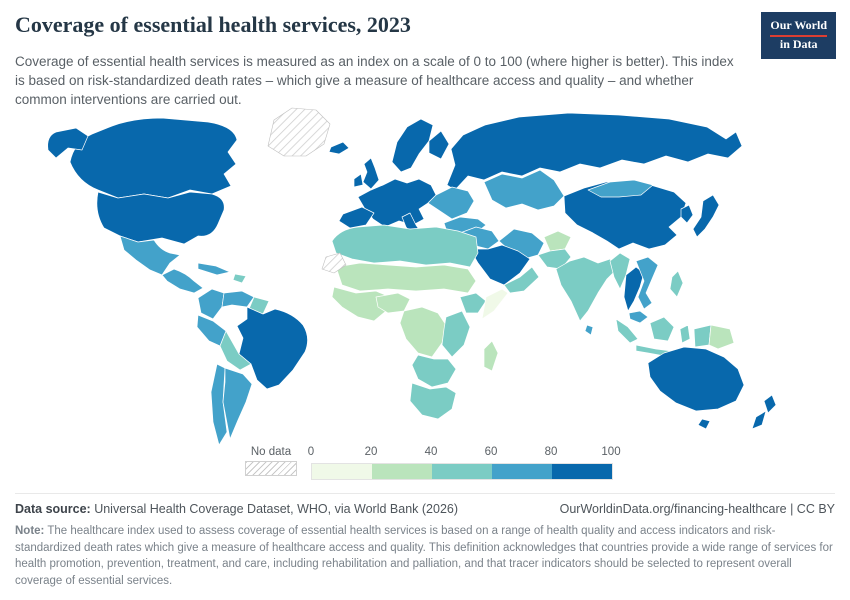  What do you see at coordinates (371, 452) in the screenshot?
I see `legend-tick-20: 20` at bounding box center [371, 452].